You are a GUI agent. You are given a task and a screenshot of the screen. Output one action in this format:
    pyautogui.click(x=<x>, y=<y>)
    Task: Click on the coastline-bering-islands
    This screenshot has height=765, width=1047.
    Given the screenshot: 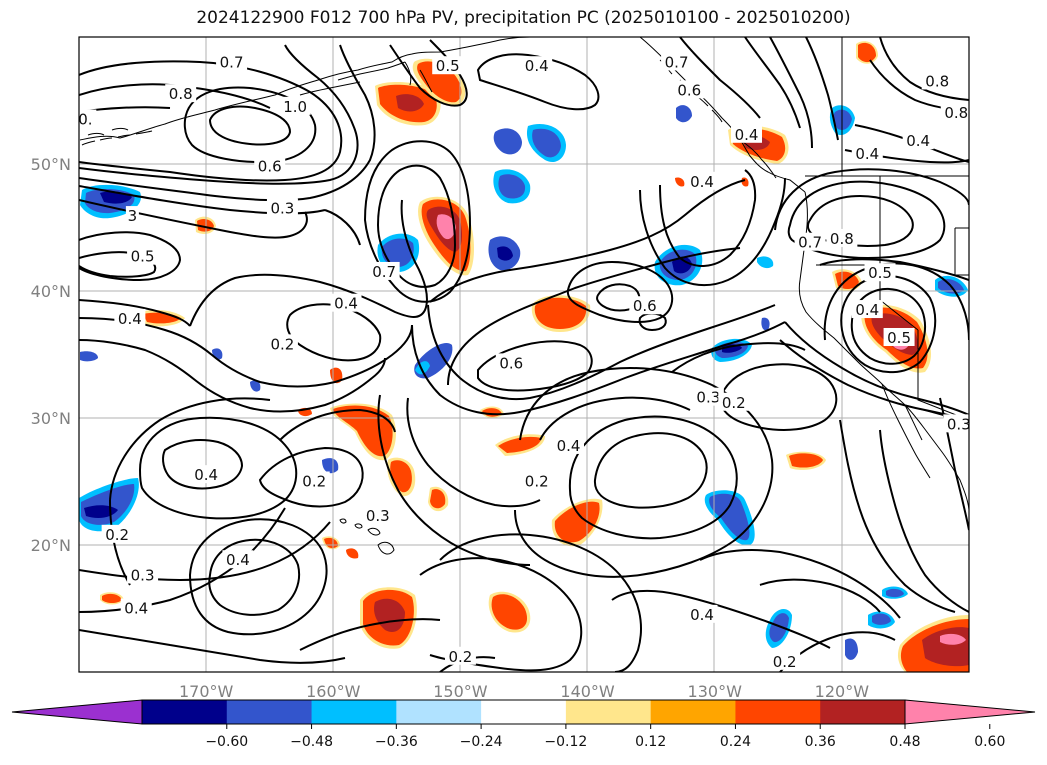 What is the action you would take?
    pyautogui.click(x=108, y=132)
    